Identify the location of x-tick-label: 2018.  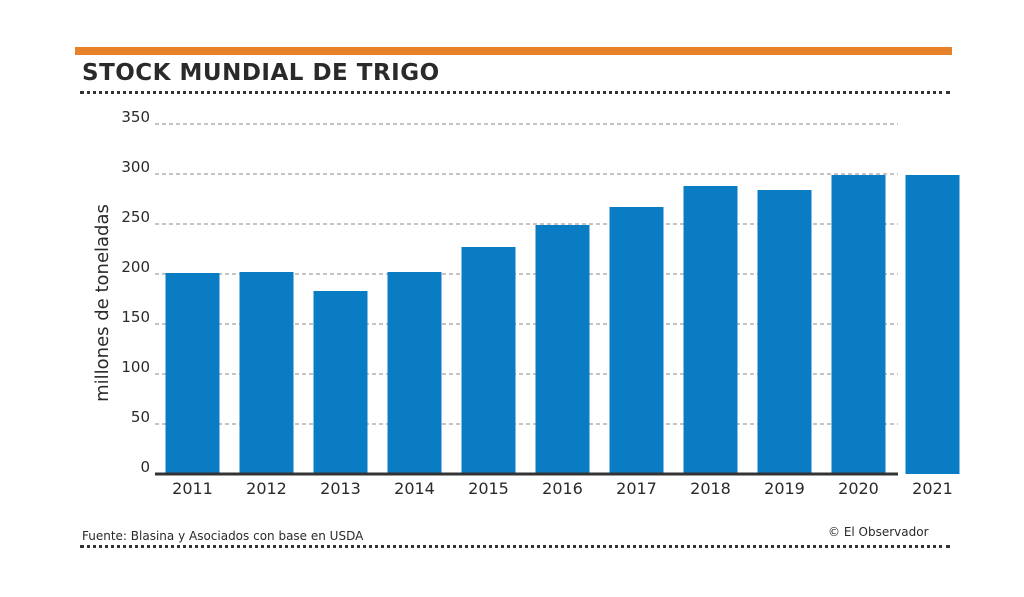
(710, 488).